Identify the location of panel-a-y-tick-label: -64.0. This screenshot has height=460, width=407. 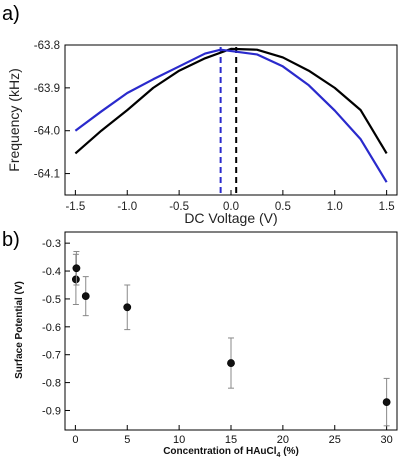
(47, 132).